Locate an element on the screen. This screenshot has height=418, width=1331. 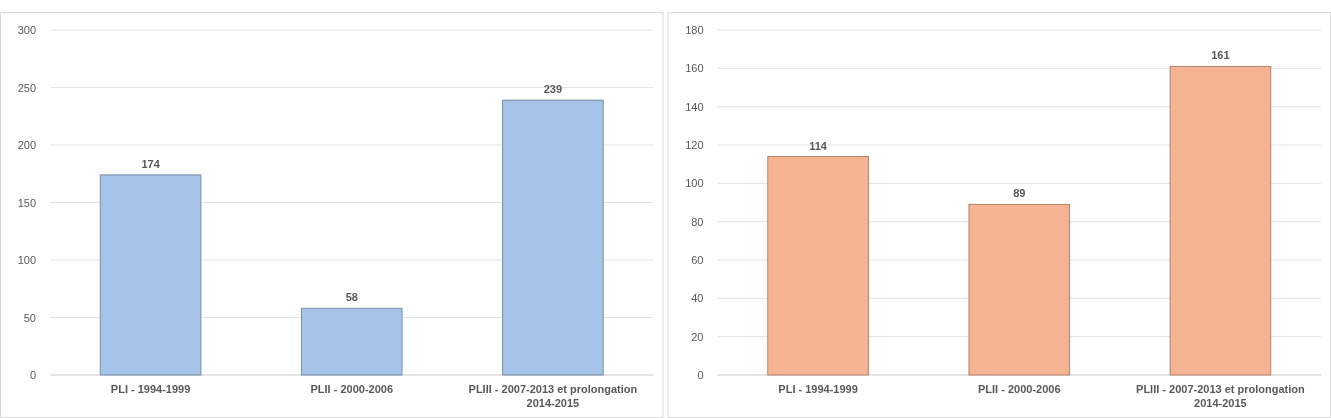
y-tick-label: 50 is located at coordinates (29, 317).